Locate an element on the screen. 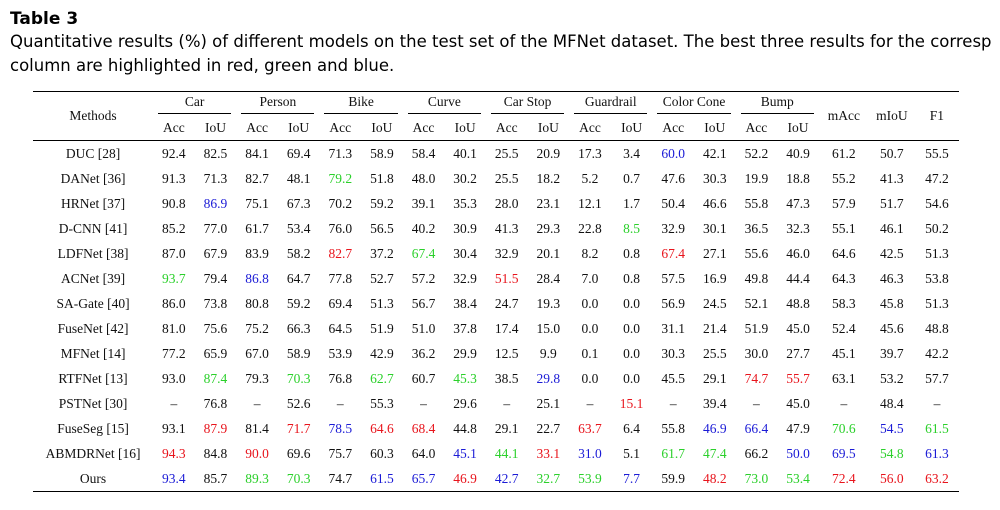 This screenshot has height=510, width=1000. value-cell: 27.1 is located at coordinates (714, 253).